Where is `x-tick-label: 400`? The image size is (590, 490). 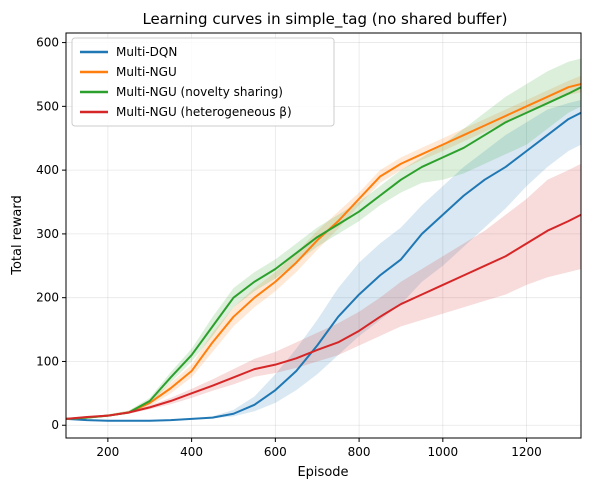 x-tick-label: 400 is located at coordinates (191, 452).